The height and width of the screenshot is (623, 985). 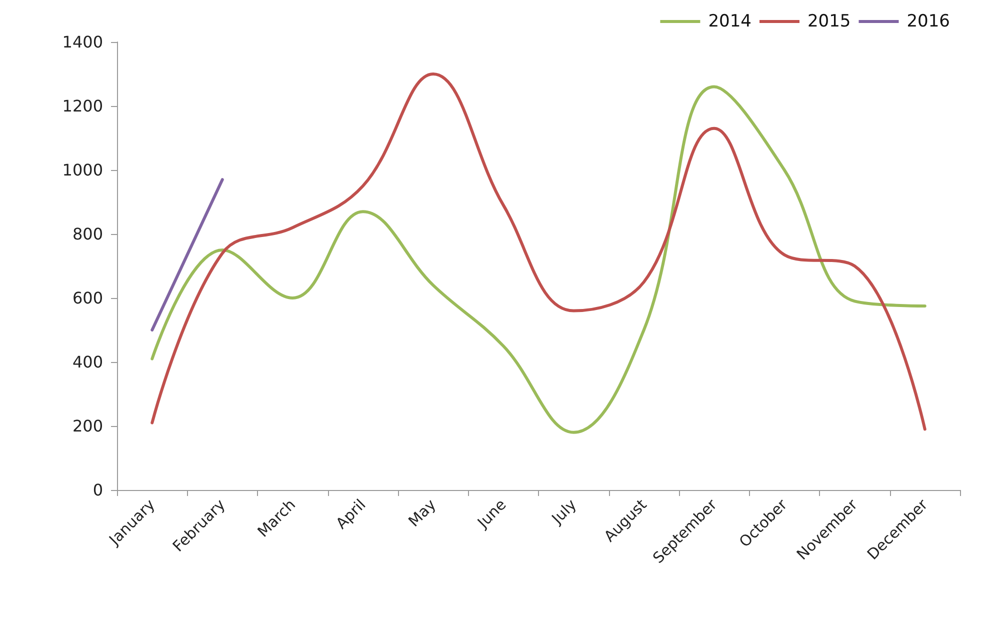 What do you see at coordinates (928, 22) in the screenshot?
I see `legend-label: 2016` at bounding box center [928, 22].